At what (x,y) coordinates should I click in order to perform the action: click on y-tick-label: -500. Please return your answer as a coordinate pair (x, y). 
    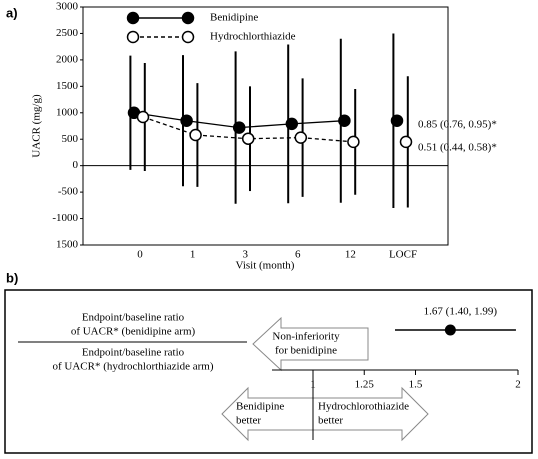
    Looking at the image, I should click on (68, 192).